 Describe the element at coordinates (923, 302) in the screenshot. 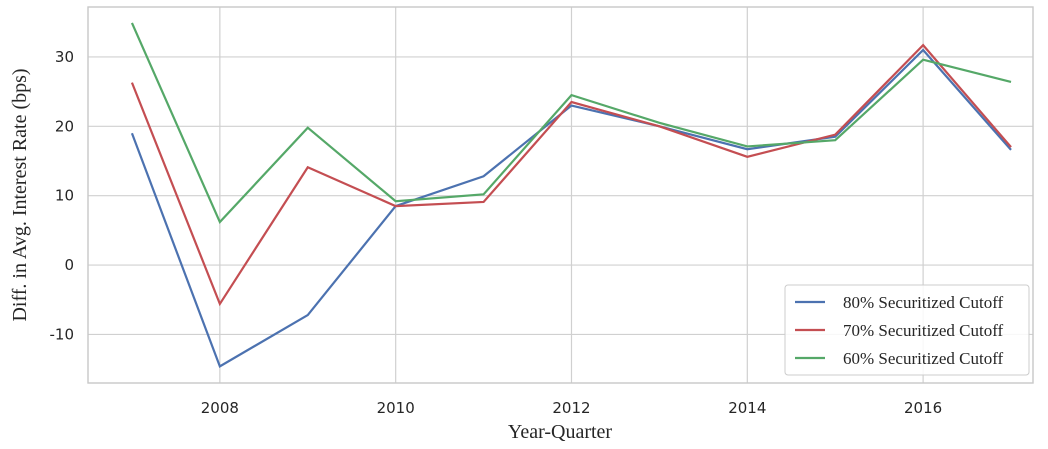

I see `legend-label: 80% Securitized Cutoff` at that location.